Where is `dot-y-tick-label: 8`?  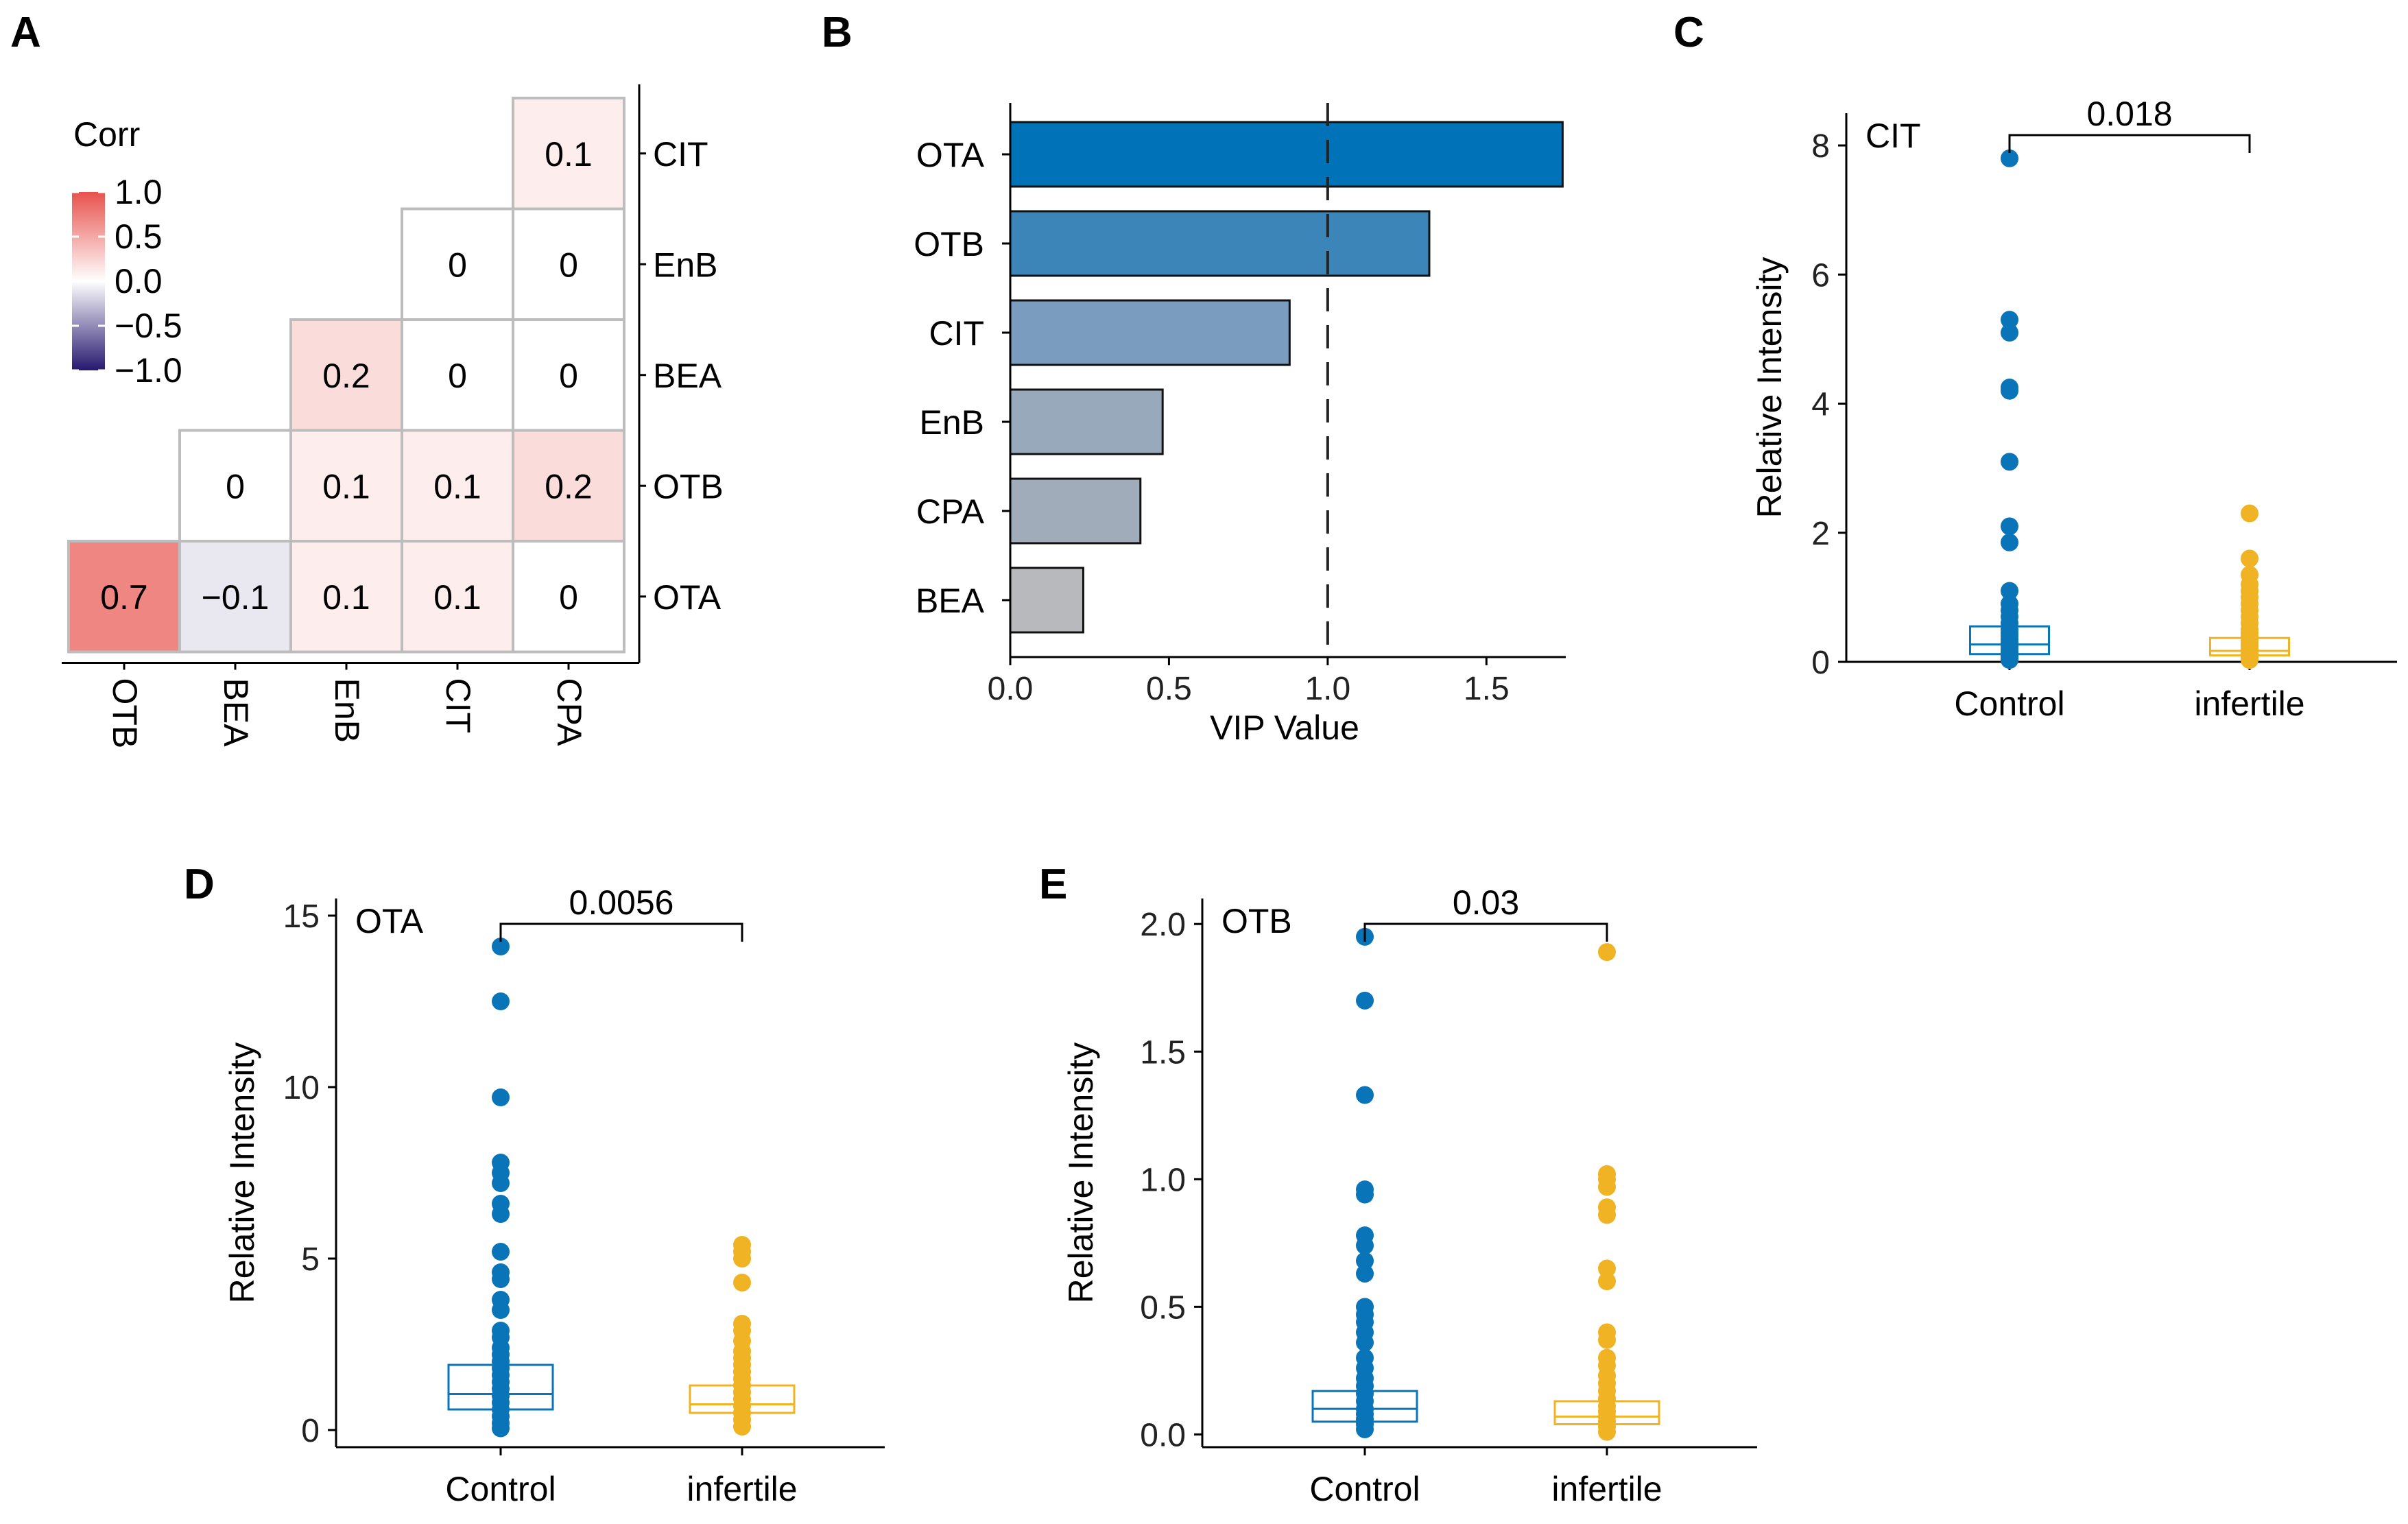 dot-y-tick-label: 8 is located at coordinates (1820, 146).